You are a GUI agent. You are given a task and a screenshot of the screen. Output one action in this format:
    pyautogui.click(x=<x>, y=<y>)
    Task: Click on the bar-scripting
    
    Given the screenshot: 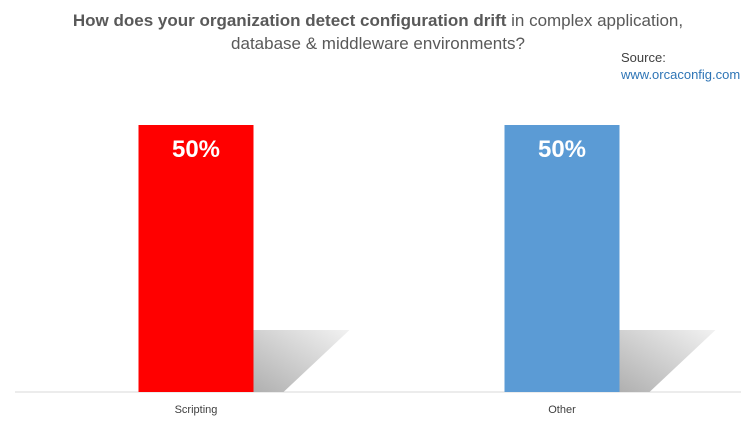 What is the action you would take?
    pyautogui.click(x=196, y=258)
    